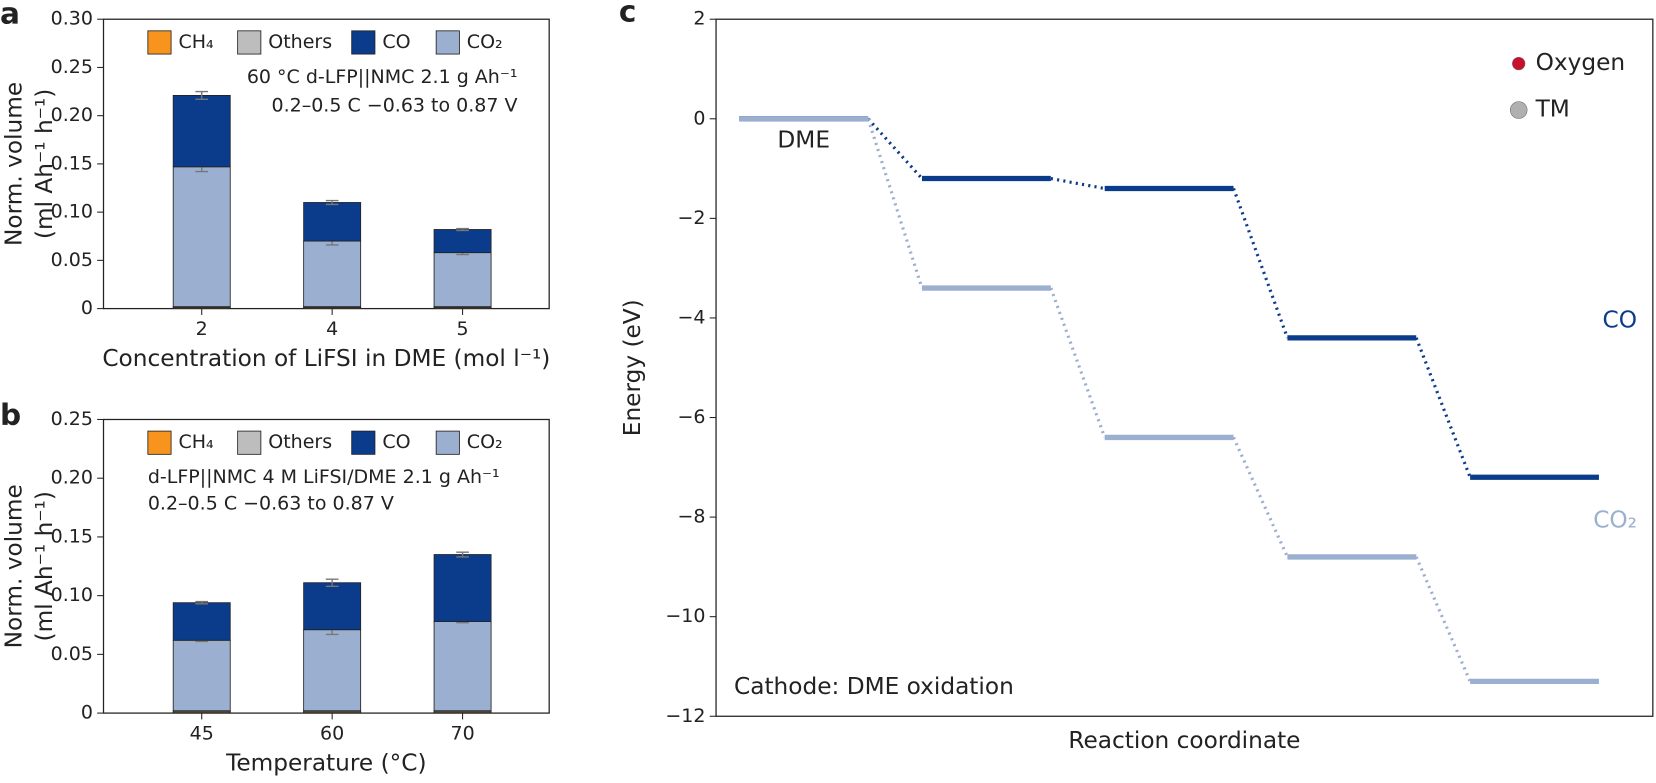 This screenshot has width=1656, height=783. Describe the element at coordinates (463, 329) in the screenshot. I see `x-tick-label: 5` at that location.